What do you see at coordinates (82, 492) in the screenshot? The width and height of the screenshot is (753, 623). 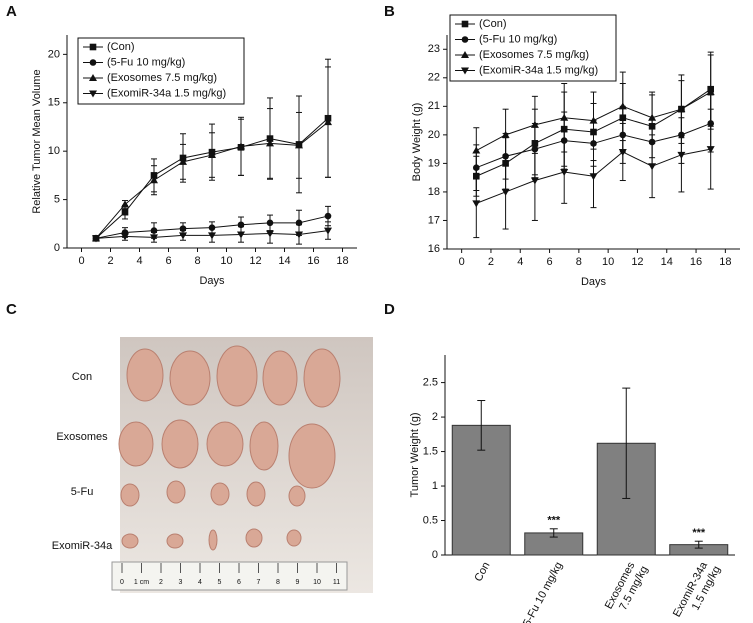 I see `row-label: 5-Fu` at bounding box center [82, 492].